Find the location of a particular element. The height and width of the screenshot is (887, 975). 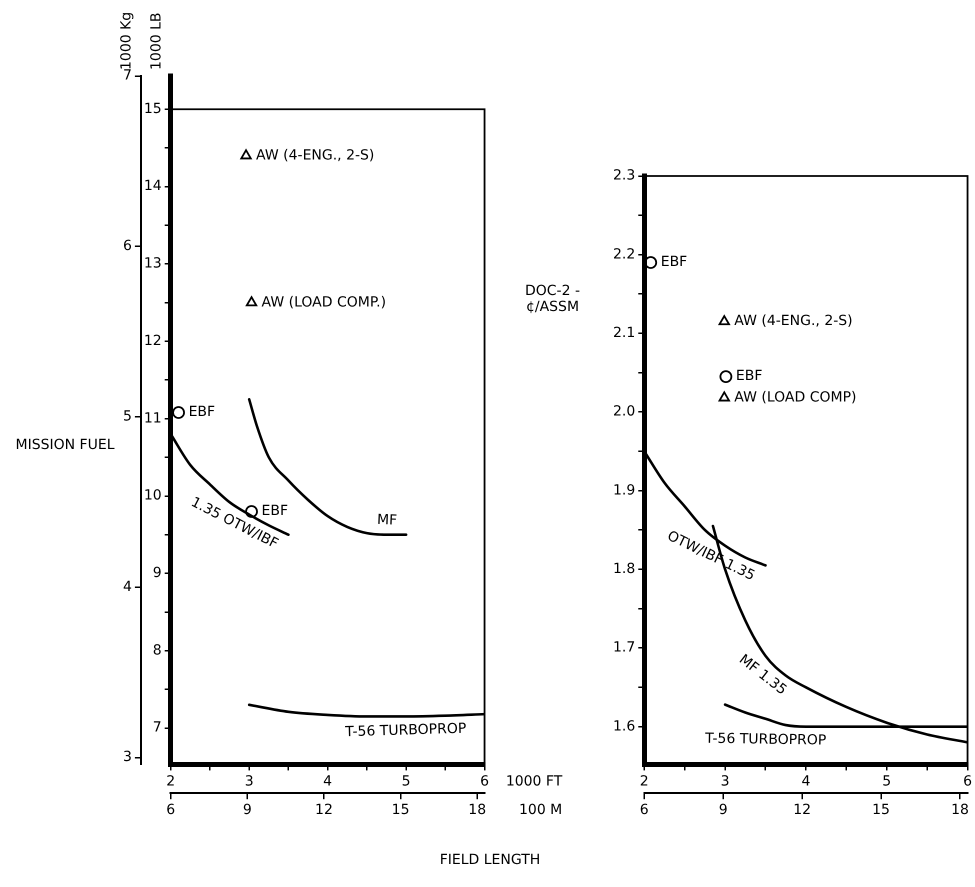

y-tick-label: 2.1 is located at coordinates (624, 332).